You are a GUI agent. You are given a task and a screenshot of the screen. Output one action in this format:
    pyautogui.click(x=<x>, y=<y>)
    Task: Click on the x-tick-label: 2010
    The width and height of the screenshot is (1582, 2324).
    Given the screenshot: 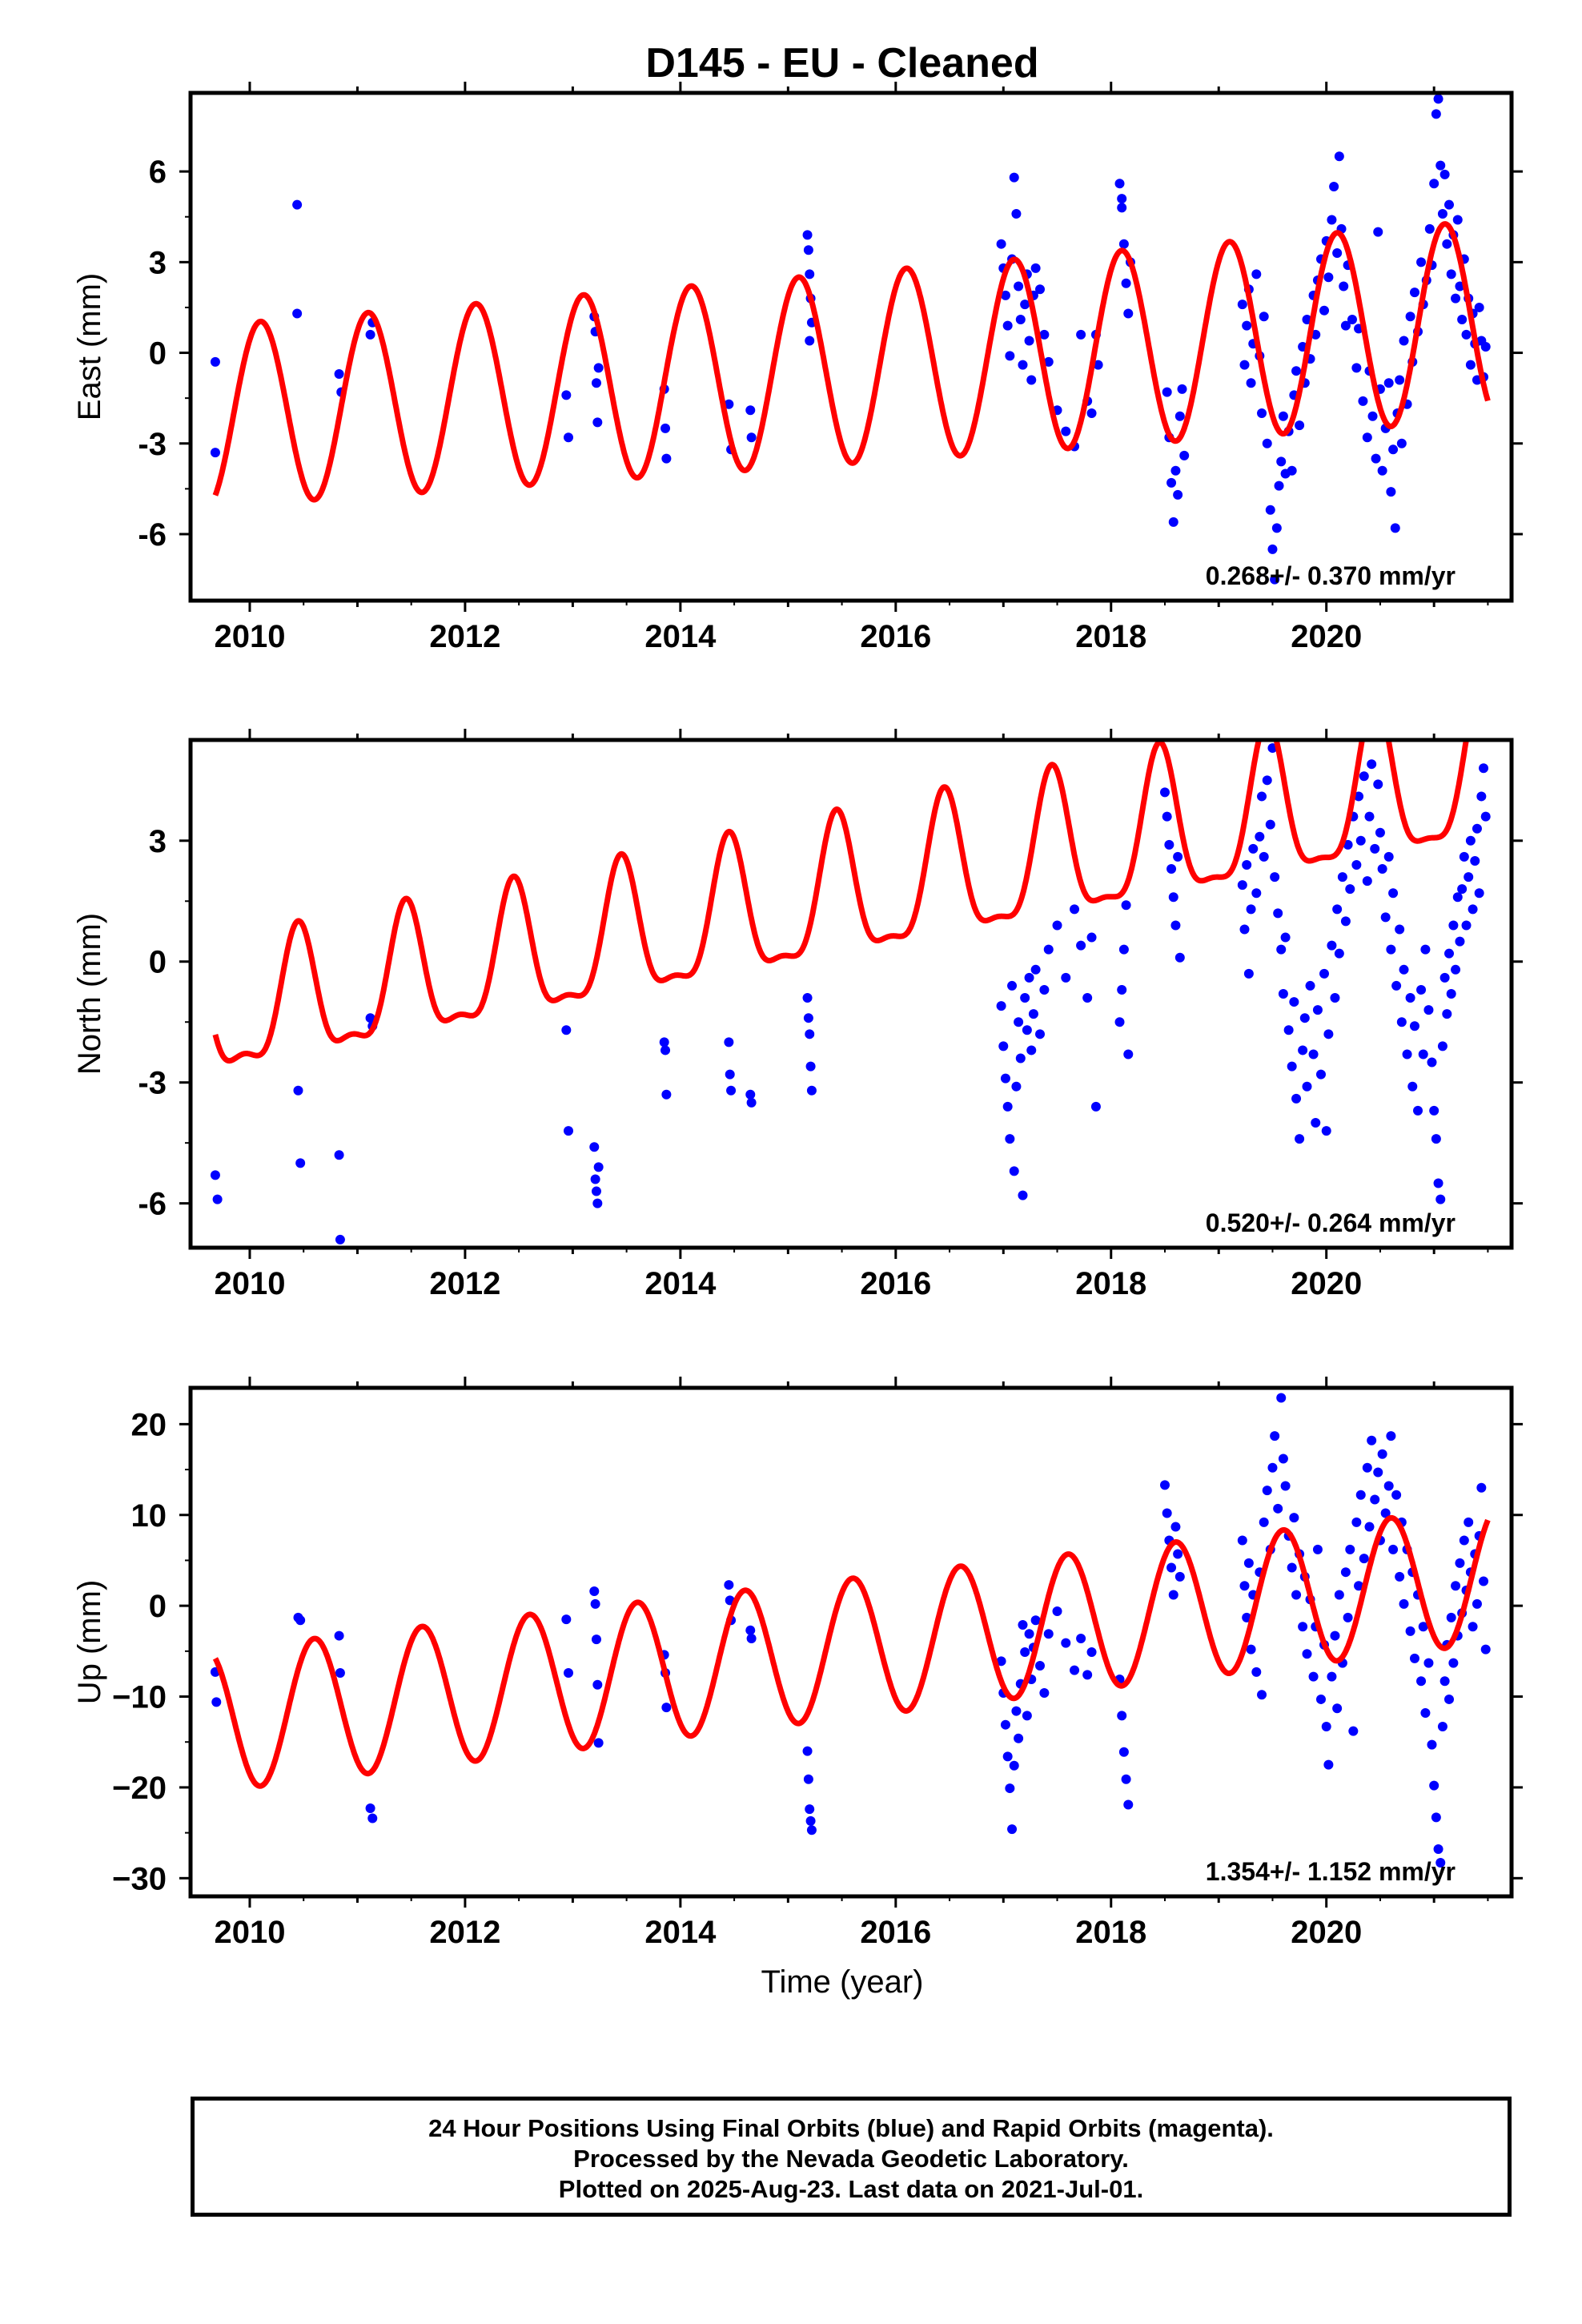 What is the action you would take?
    pyautogui.click(x=249, y=1932)
    